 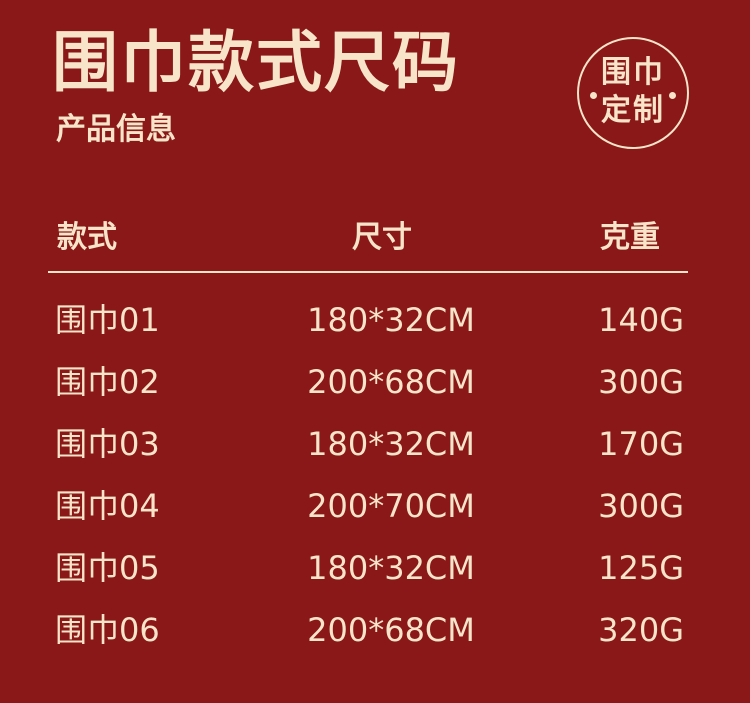 What do you see at coordinates (630, 237) in the screenshot?
I see `header-weight: 克重` at bounding box center [630, 237].